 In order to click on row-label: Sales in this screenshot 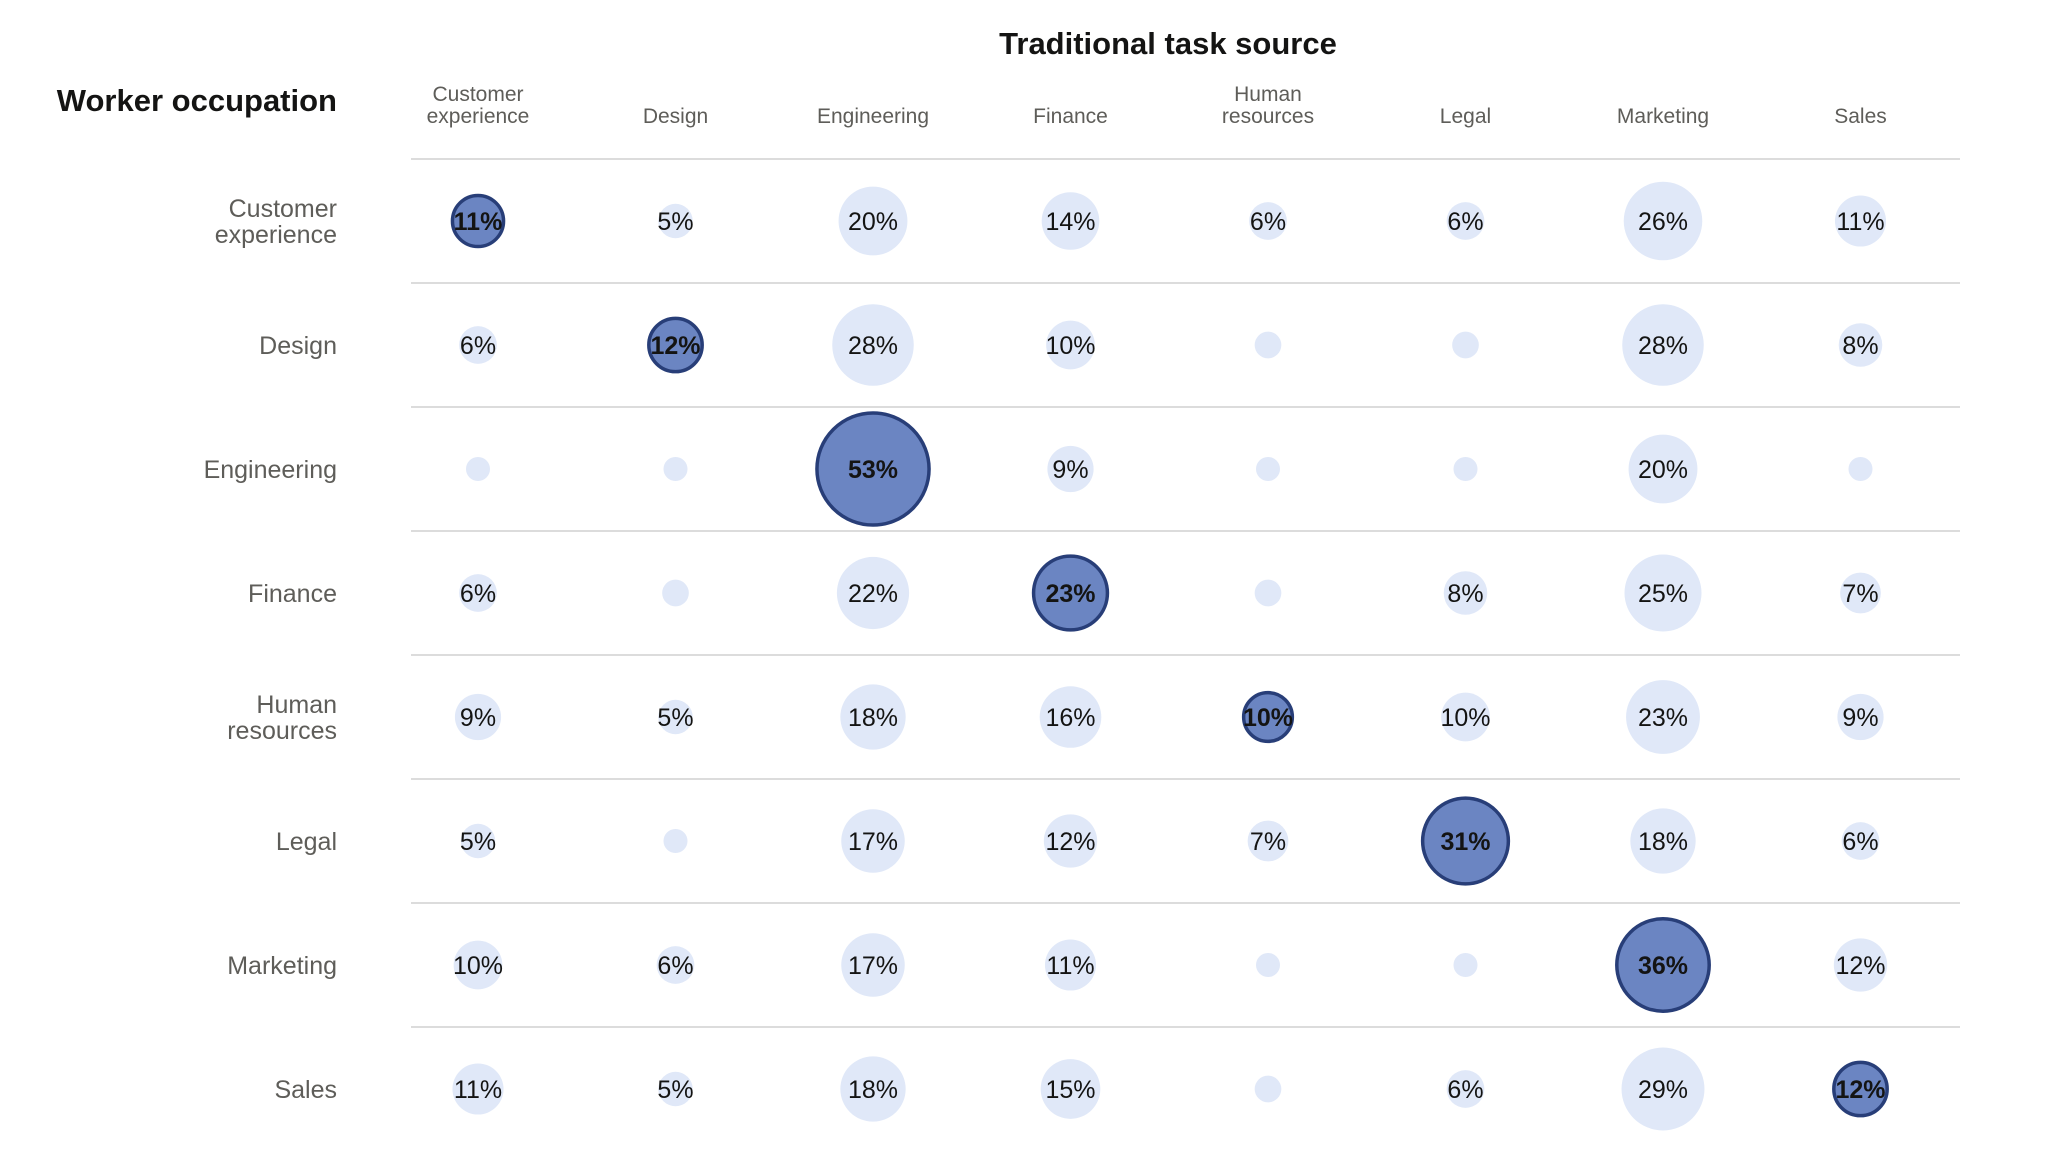, I will do `click(305, 1090)`.